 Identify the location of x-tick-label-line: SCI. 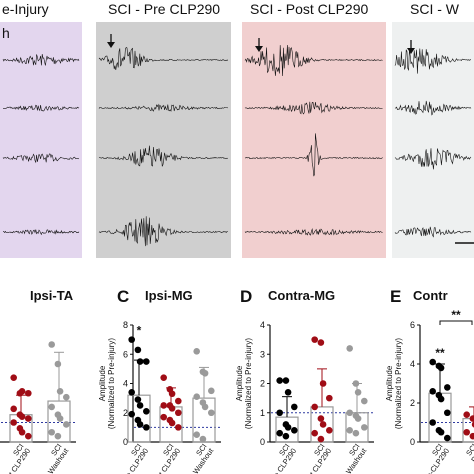
(469, 449).